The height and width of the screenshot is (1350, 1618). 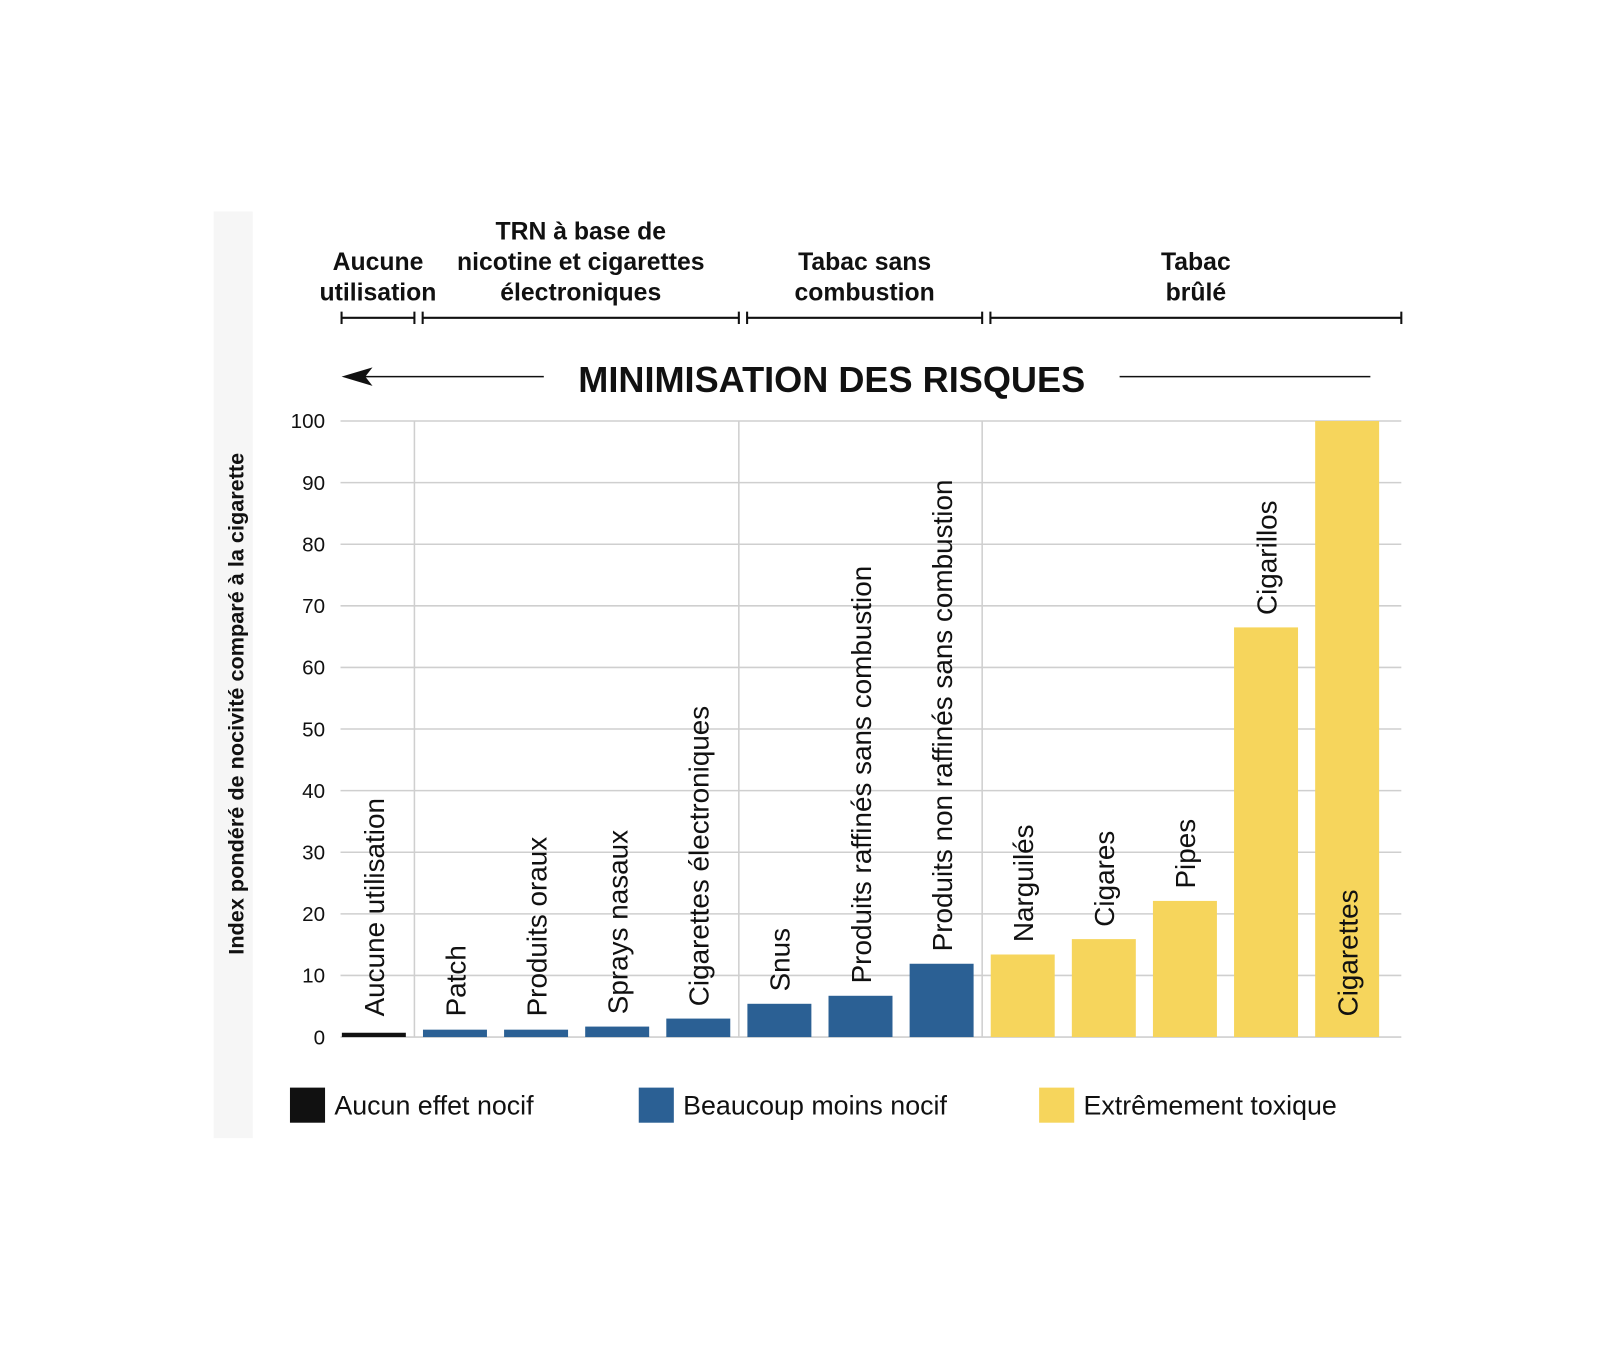 What do you see at coordinates (313, 544) in the screenshot?
I see `y-tick-label: 80` at bounding box center [313, 544].